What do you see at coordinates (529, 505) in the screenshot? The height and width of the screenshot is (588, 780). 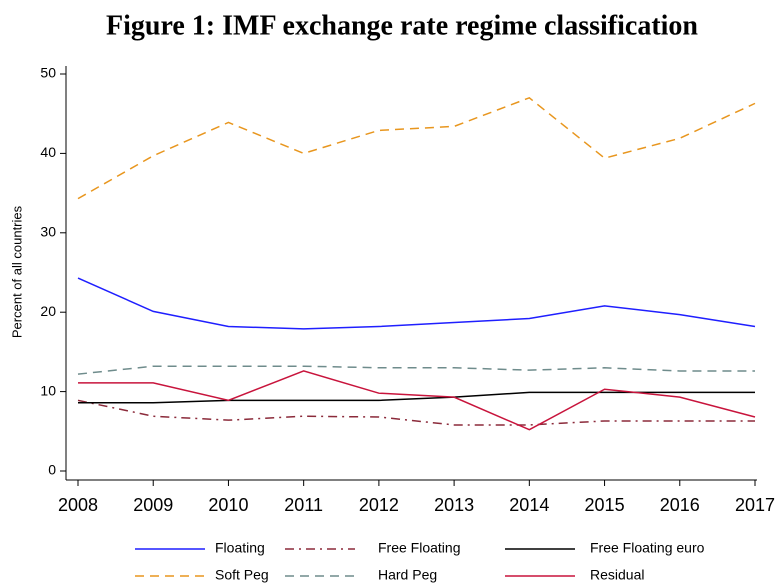 I see `x-tick-label: 2014` at bounding box center [529, 505].